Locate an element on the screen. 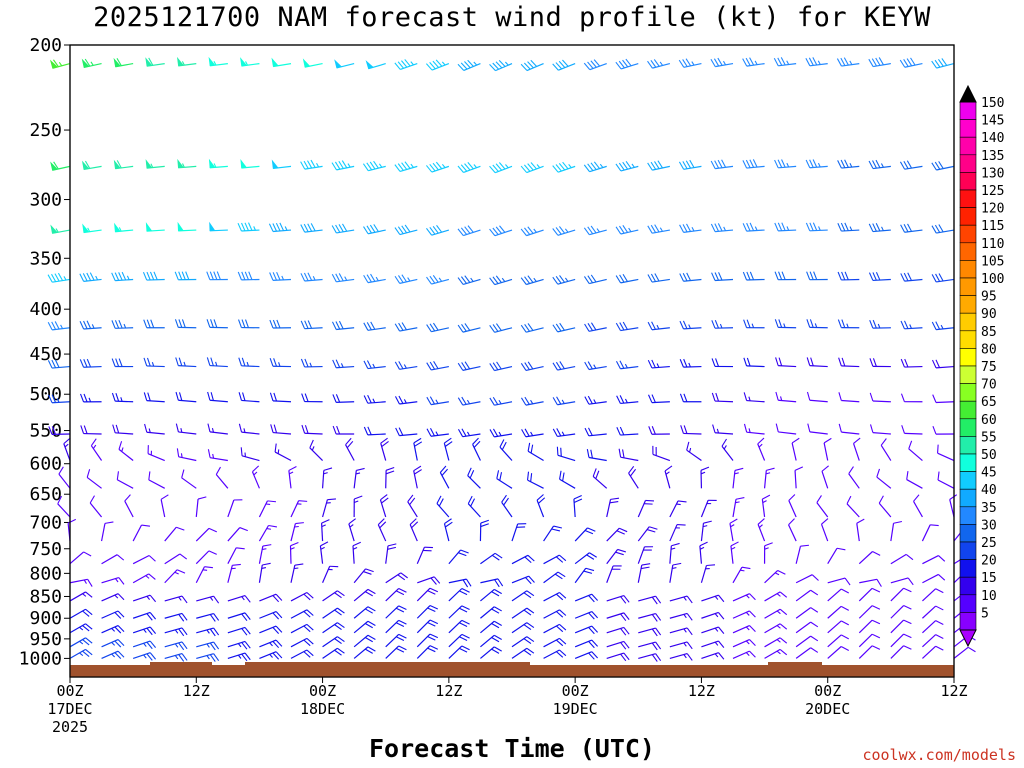 This screenshot has height=768, width=1024. barb-flag is located at coordinates (275, 164).